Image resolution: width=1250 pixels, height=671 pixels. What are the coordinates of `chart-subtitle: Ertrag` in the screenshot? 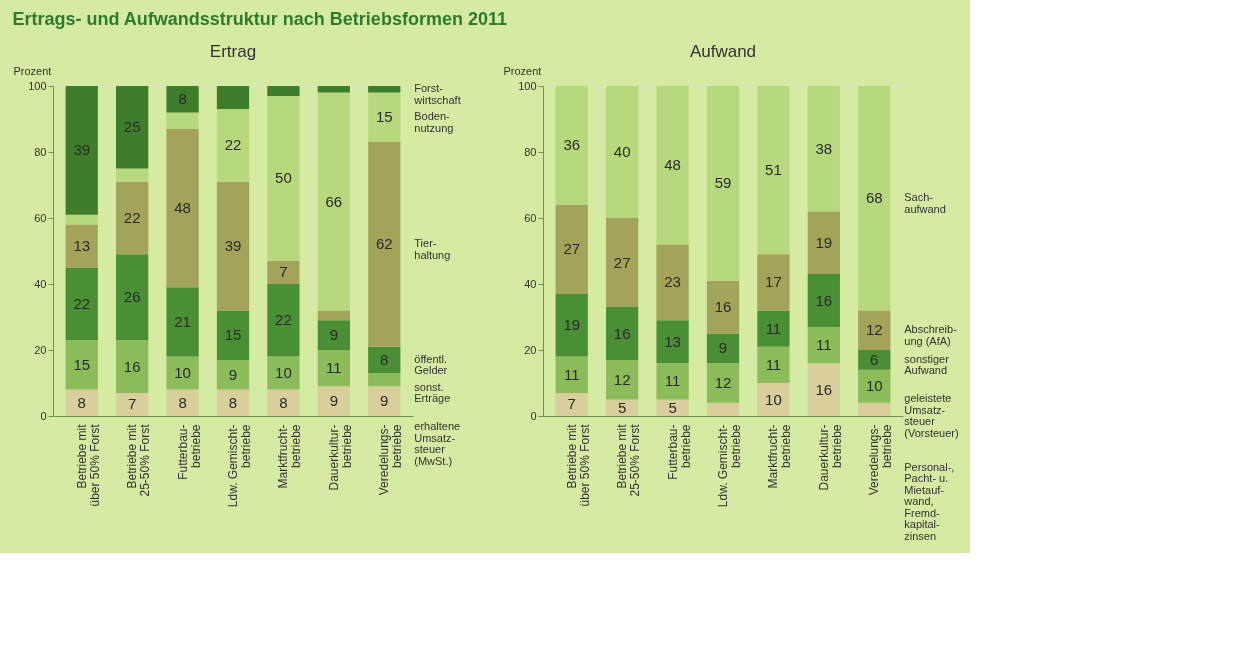 It's located at (233, 51).